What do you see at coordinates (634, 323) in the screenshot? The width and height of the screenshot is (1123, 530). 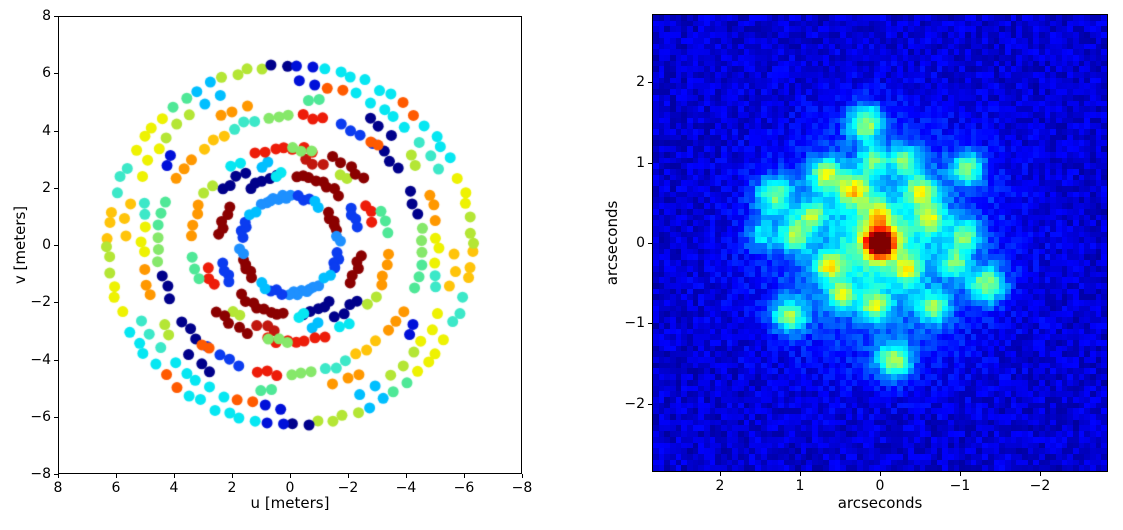 I see `y-tick-label: −1` at bounding box center [634, 323].